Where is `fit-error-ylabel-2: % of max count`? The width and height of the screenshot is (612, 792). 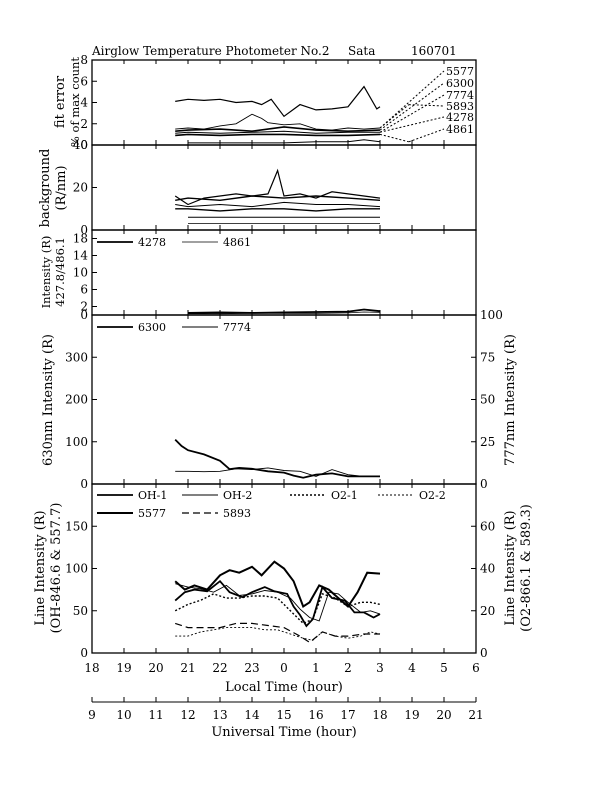 fit-error-ylabel-2: % of max count is located at coordinates (75, 102).